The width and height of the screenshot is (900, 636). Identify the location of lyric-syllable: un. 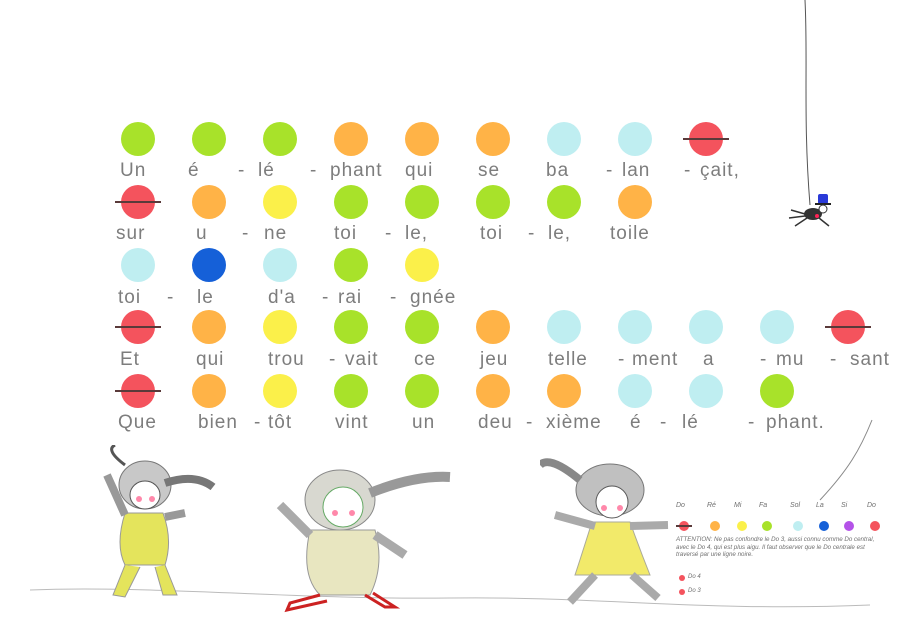
(424, 422).